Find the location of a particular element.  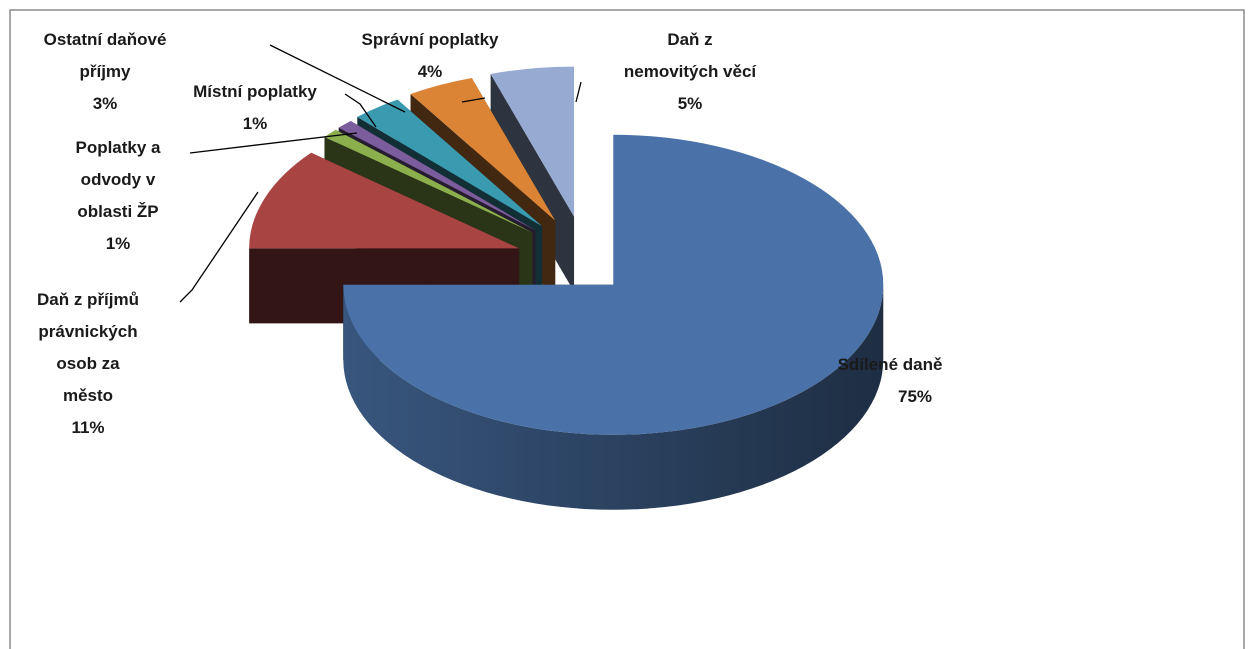

category-label: Správní poplatky is located at coordinates (430, 39).